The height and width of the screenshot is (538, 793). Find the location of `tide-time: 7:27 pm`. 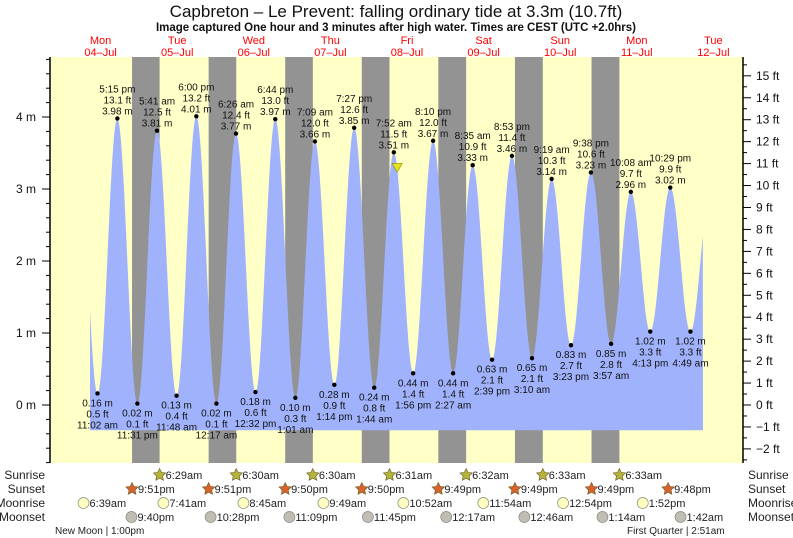

tide-time: 7:27 pm is located at coordinates (354, 99).